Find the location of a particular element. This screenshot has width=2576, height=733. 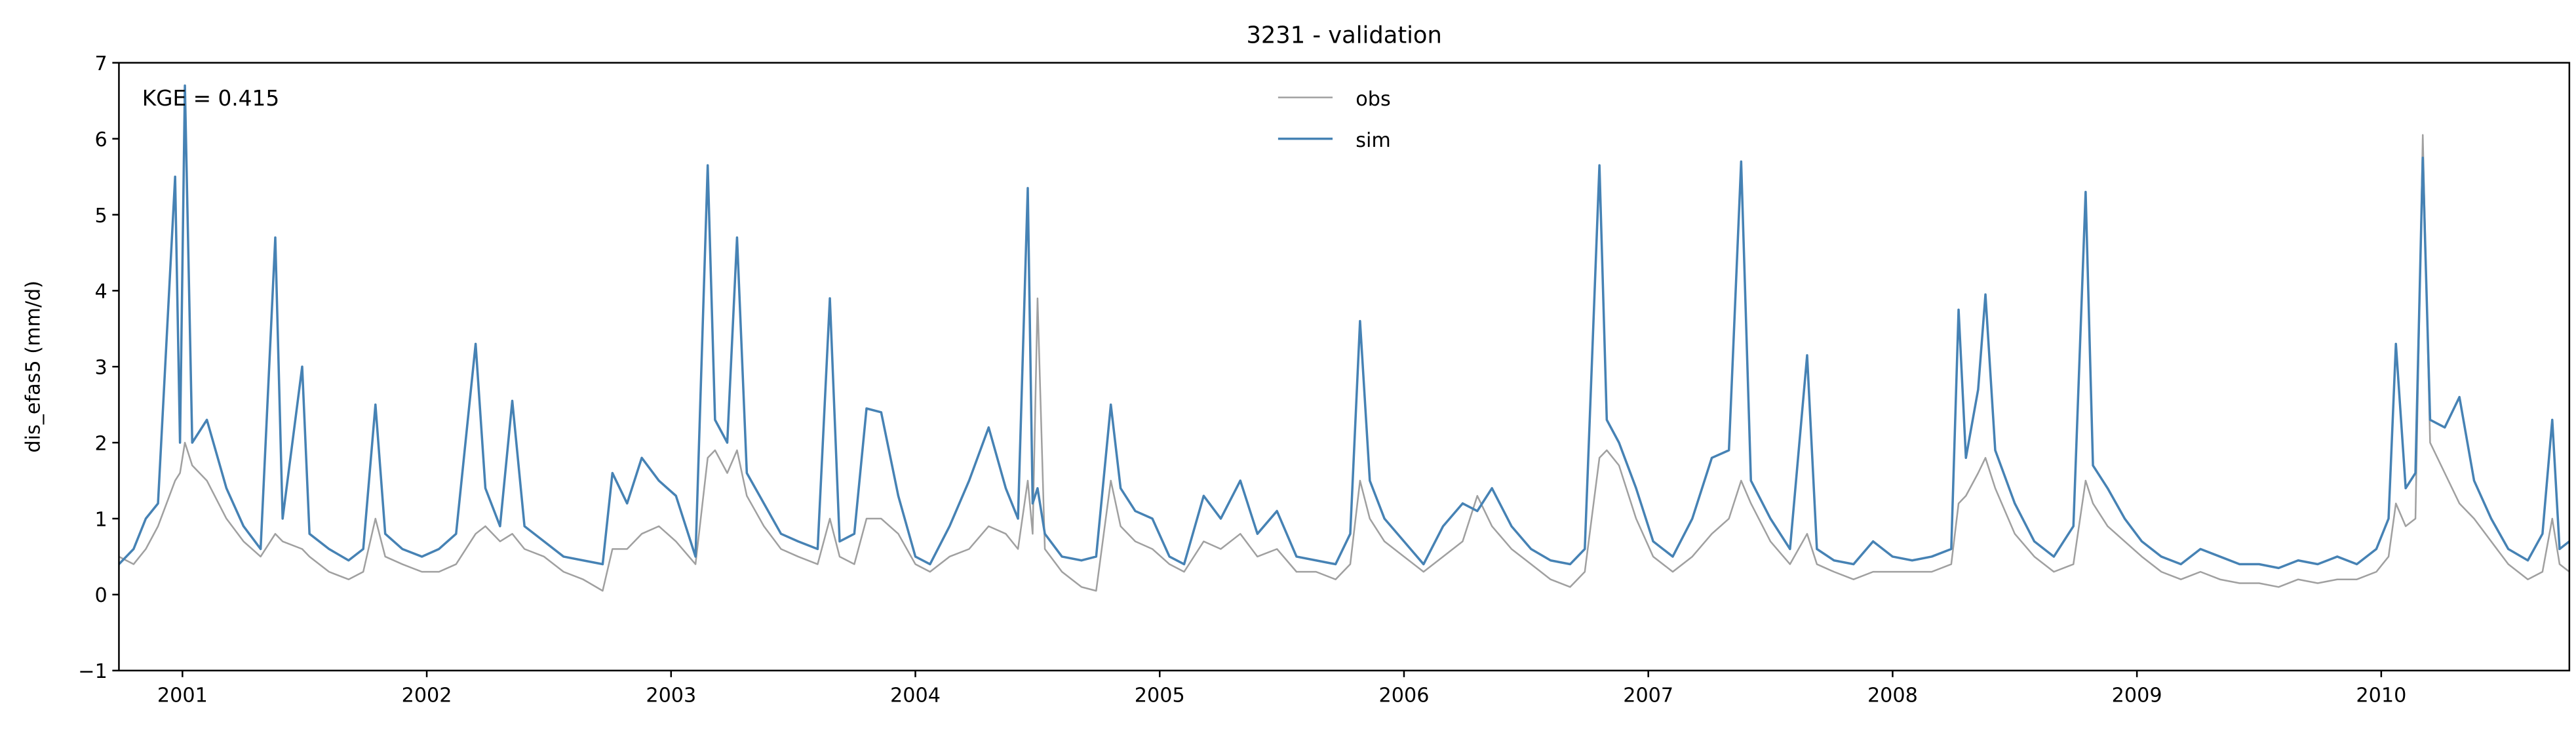

x-tick-label: 2002 is located at coordinates (427, 695).